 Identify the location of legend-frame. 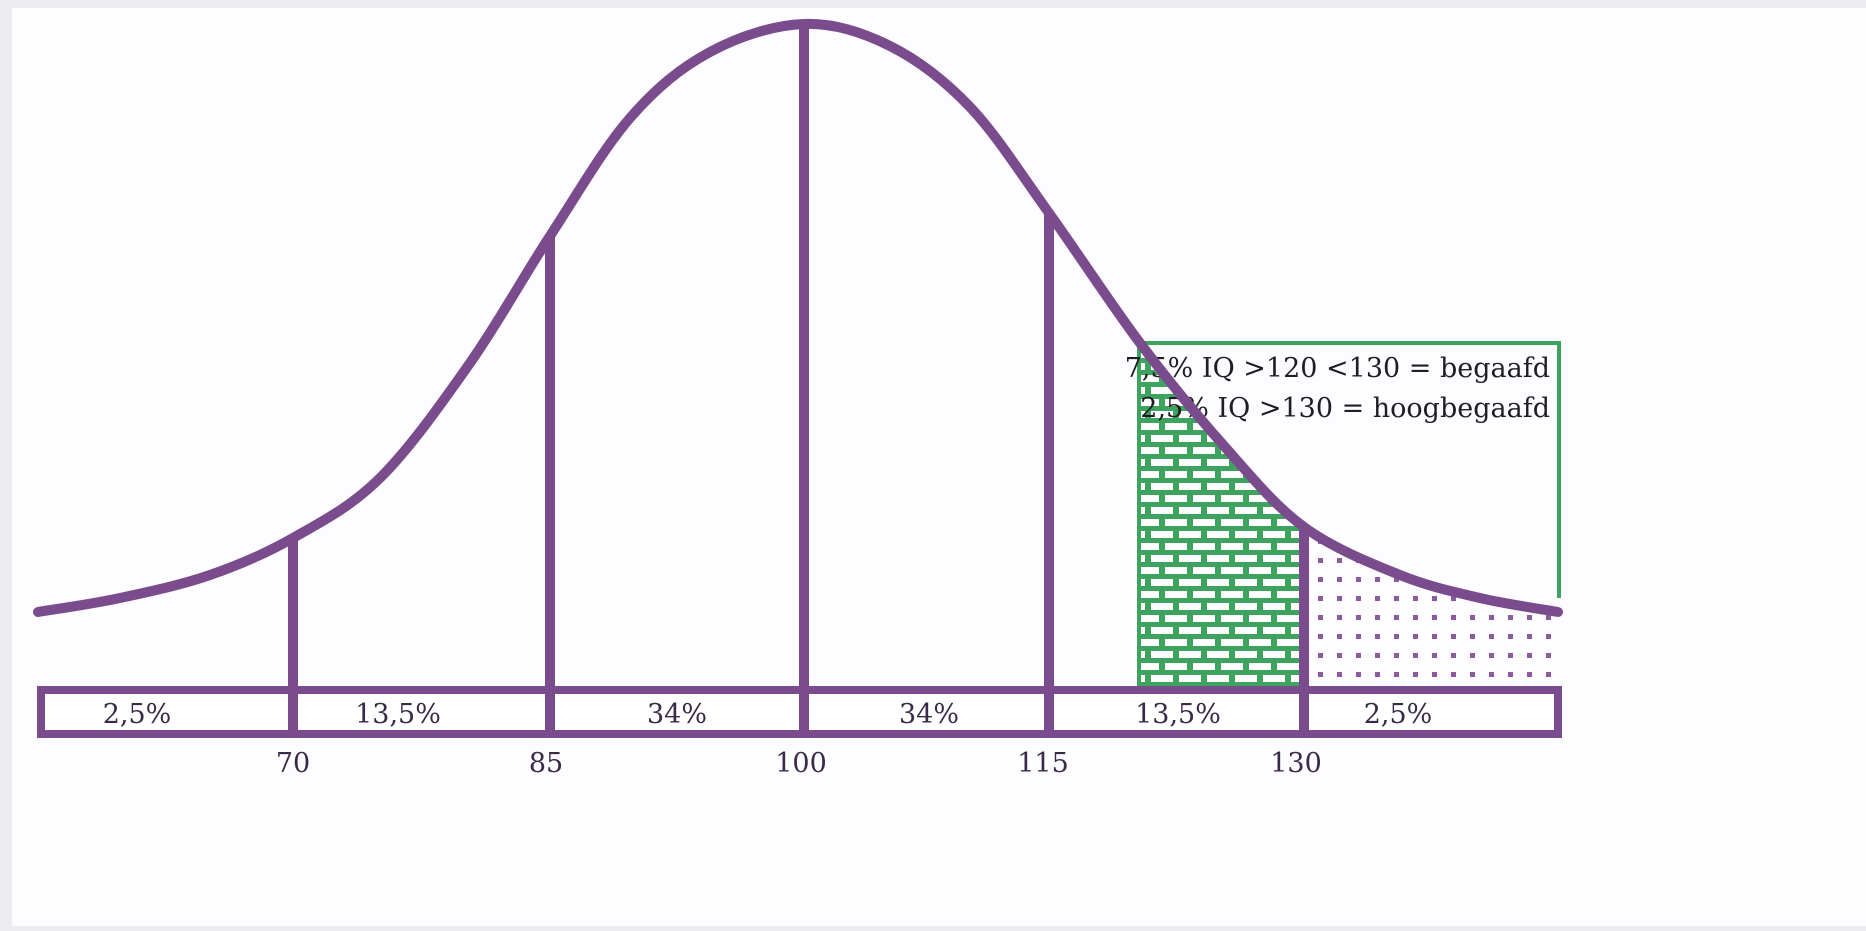
(1349, 515).